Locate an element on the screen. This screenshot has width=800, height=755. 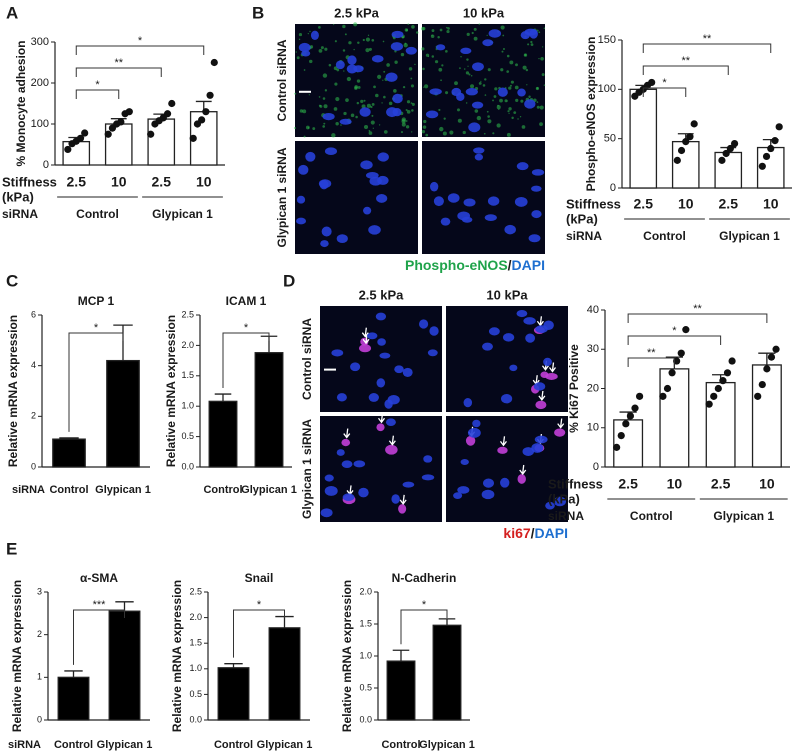
group-axis-label: siRNA is located at coordinates (20, 214).